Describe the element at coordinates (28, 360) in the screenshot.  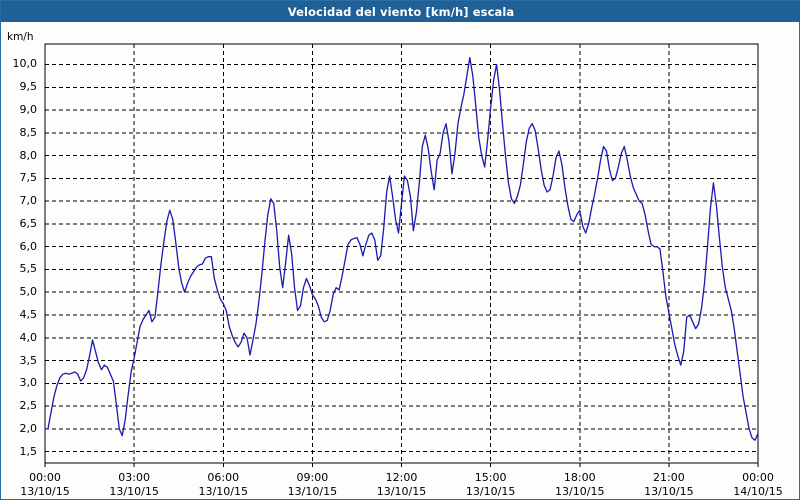
I see `y-tick-label: 3,5` at that location.